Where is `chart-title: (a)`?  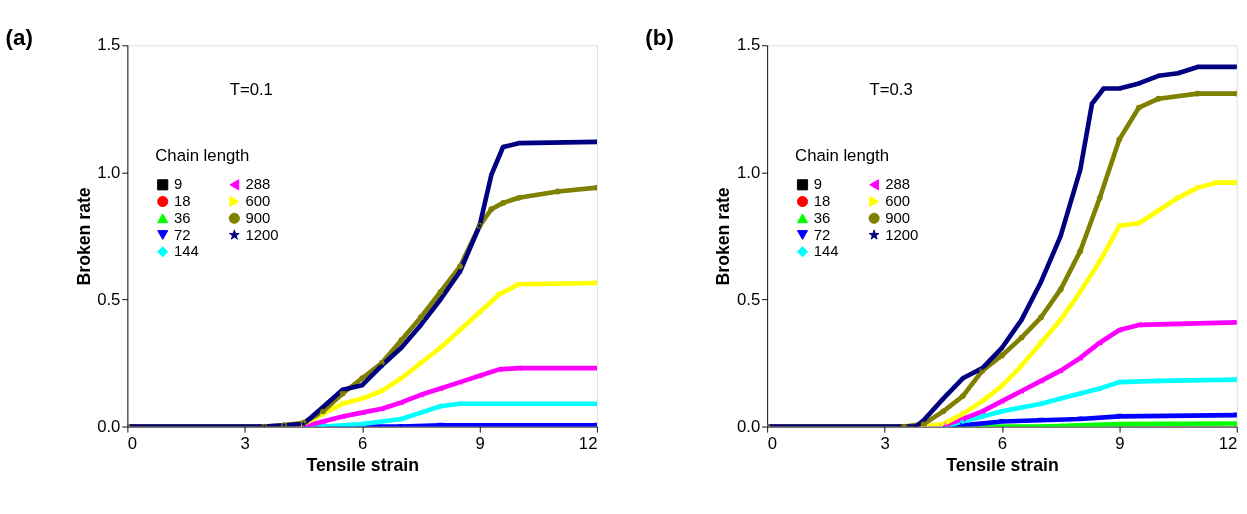 chart-title: (a) is located at coordinates (19, 38).